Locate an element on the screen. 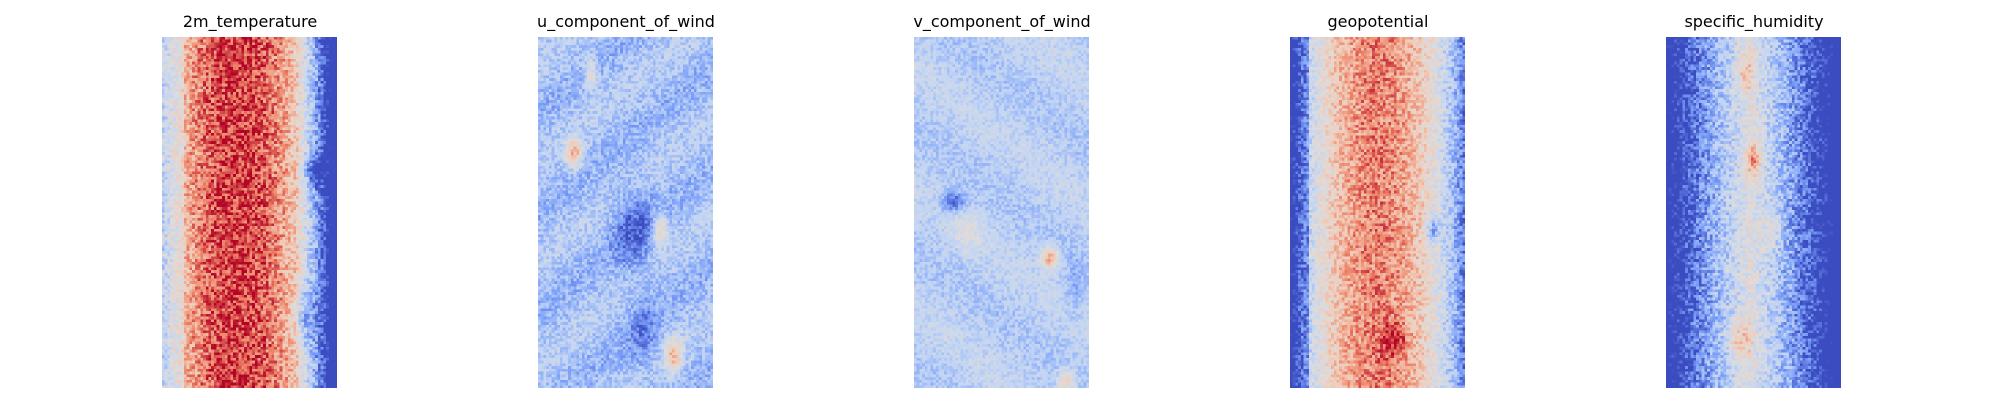 The width and height of the screenshot is (2000, 400). heatmap-u-component-of-wind is located at coordinates (625, 212).